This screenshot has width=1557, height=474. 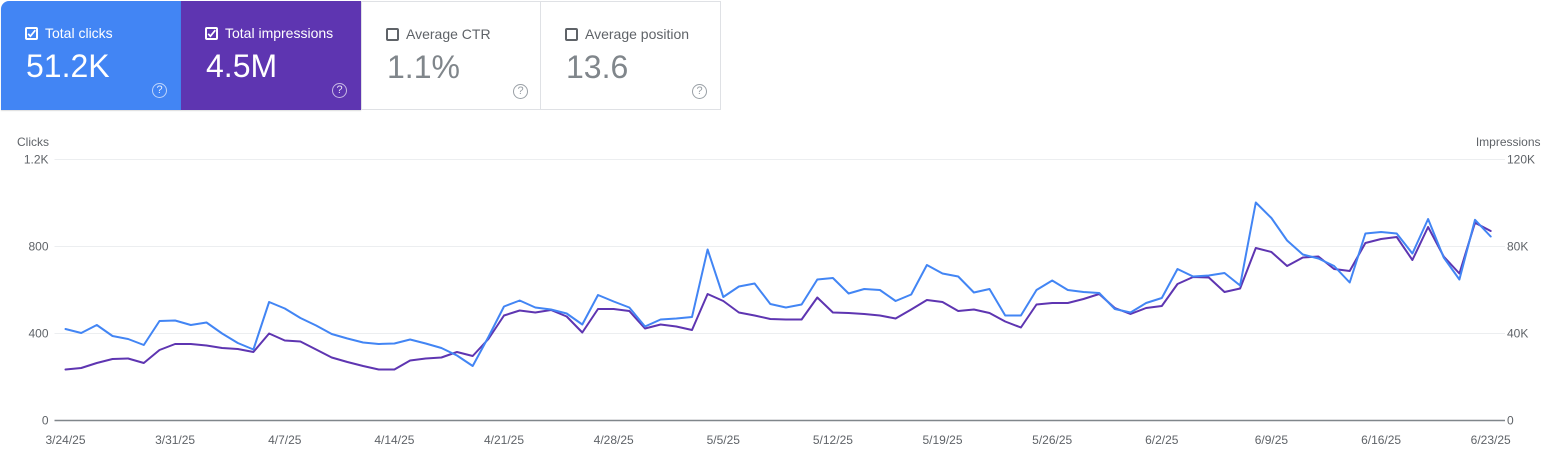 I want to click on svg-text: 4/7/25, so click(x=285, y=440).